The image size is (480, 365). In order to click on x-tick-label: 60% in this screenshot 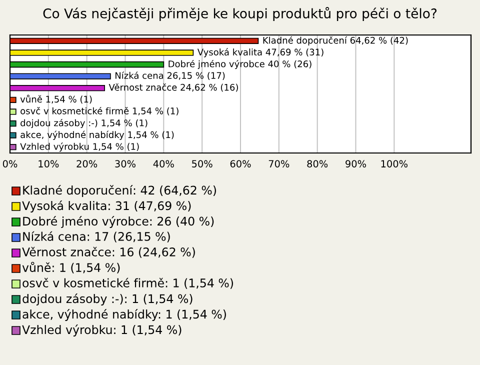, I will do `click(240, 164)`.